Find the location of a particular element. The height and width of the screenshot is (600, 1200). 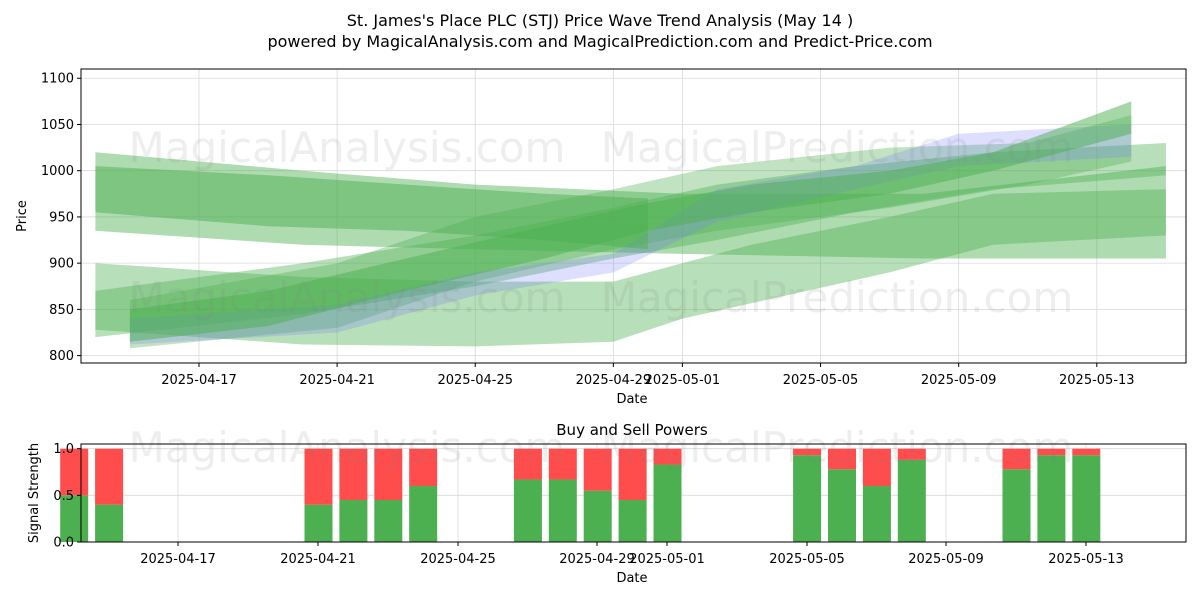

price-x-tick-label: 2025-04-25 is located at coordinates (475, 380).